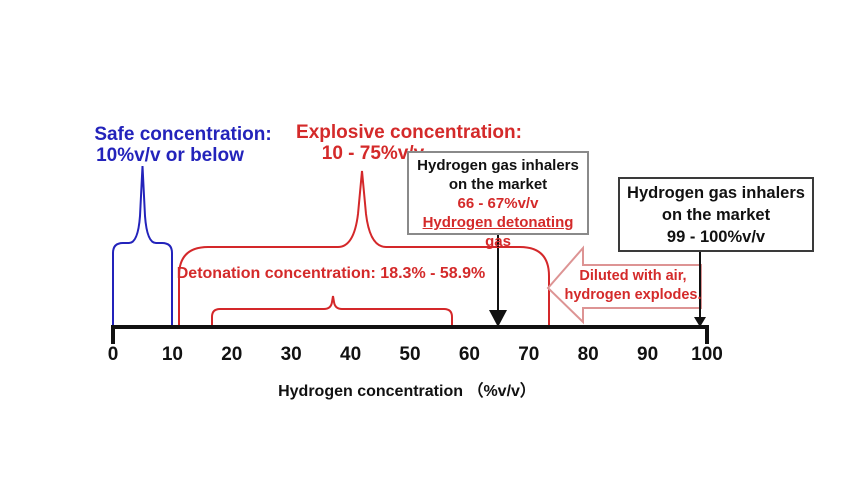  What do you see at coordinates (716, 237) in the screenshot?
I see `inhaler-market-range: 99 - 100%v/v` at bounding box center [716, 237].